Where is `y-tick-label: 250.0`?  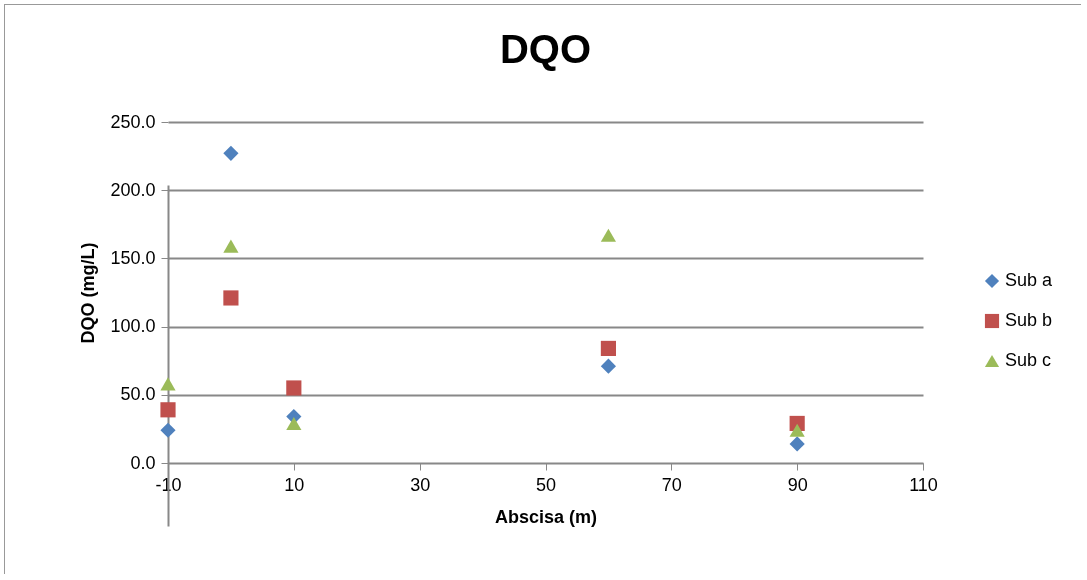 y-tick-label: 250.0 is located at coordinates (133, 121).